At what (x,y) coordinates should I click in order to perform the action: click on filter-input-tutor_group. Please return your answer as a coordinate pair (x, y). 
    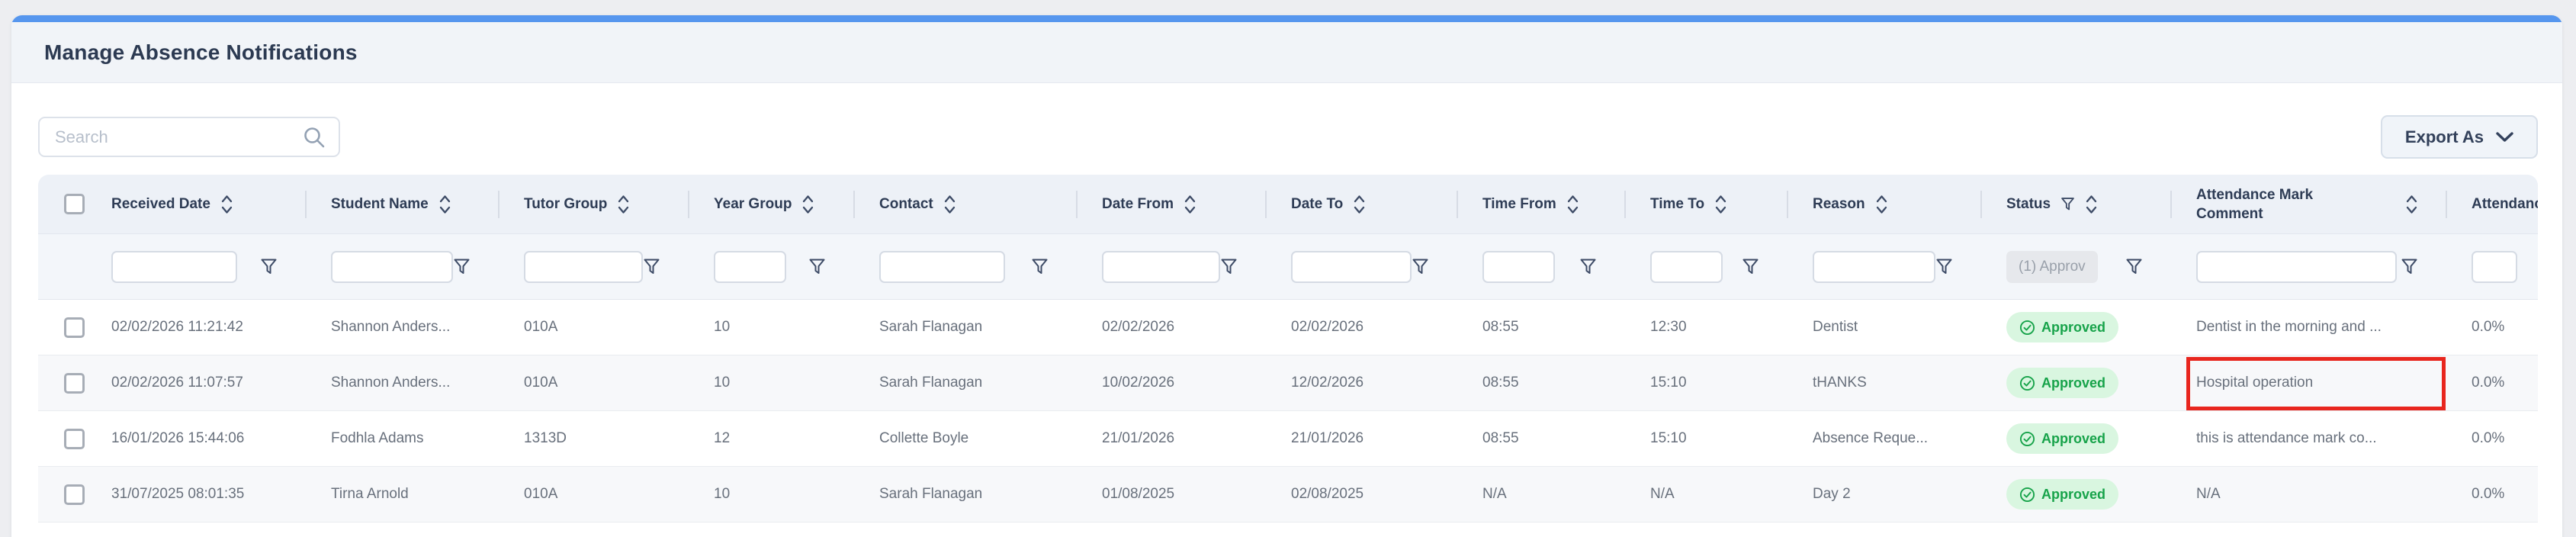
    Looking at the image, I should click on (583, 266).